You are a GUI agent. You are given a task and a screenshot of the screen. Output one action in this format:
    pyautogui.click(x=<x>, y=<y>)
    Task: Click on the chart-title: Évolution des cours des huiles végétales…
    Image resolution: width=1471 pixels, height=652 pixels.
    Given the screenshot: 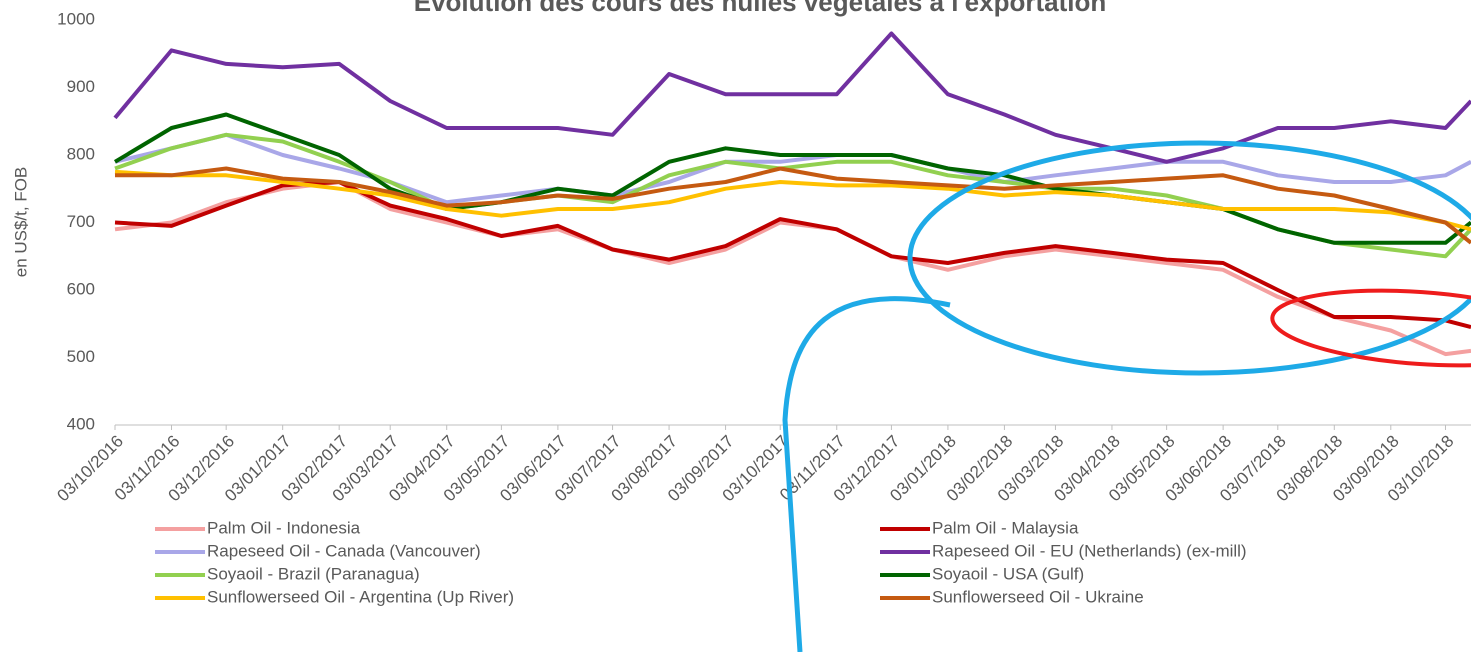 What is the action you would take?
    pyautogui.click(x=760, y=8)
    